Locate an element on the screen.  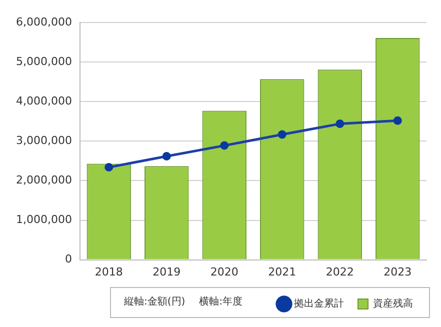
legend-label: 資産残高 is located at coordinates (393, 304).